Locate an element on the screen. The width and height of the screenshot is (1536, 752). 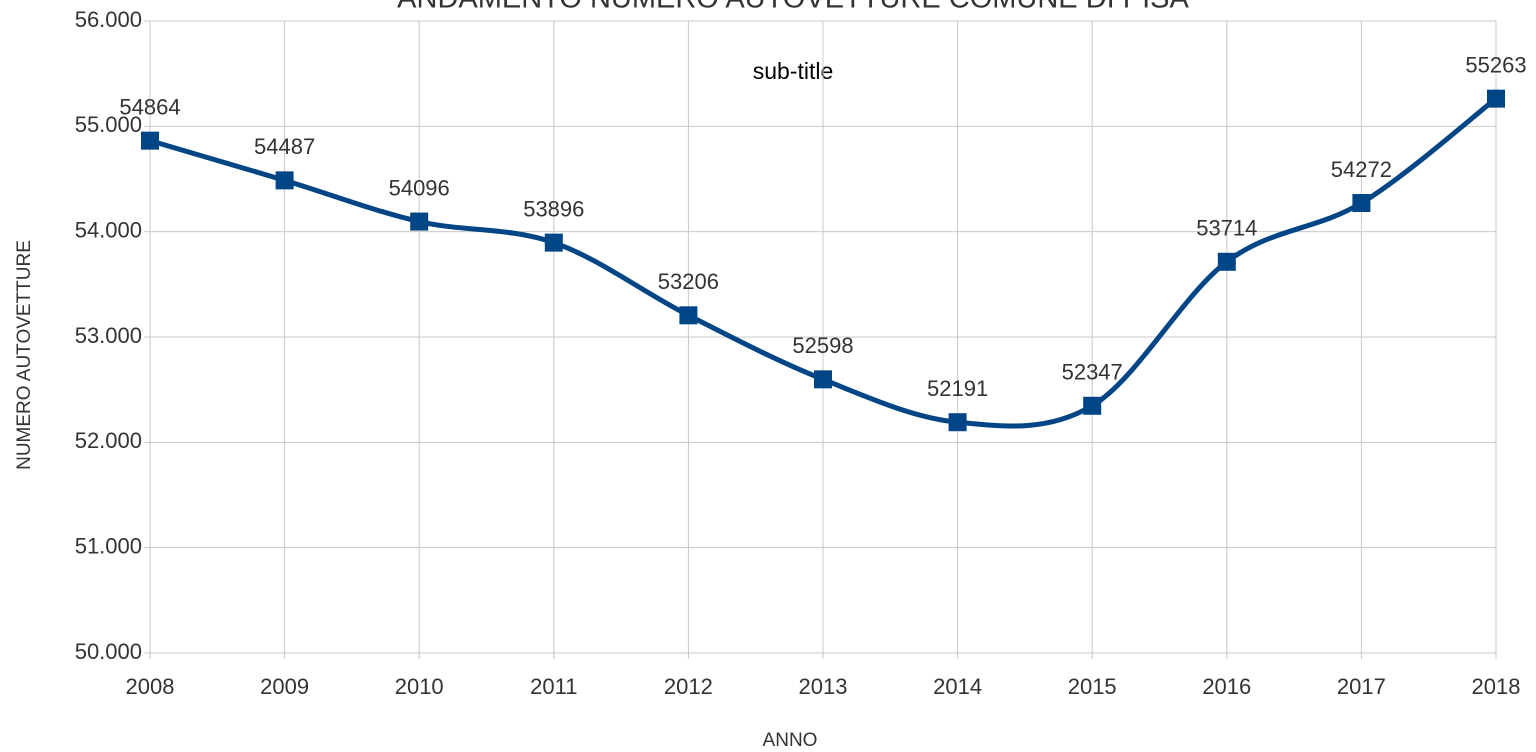
data-label: 52347 is located at coordinates (1092, 372).